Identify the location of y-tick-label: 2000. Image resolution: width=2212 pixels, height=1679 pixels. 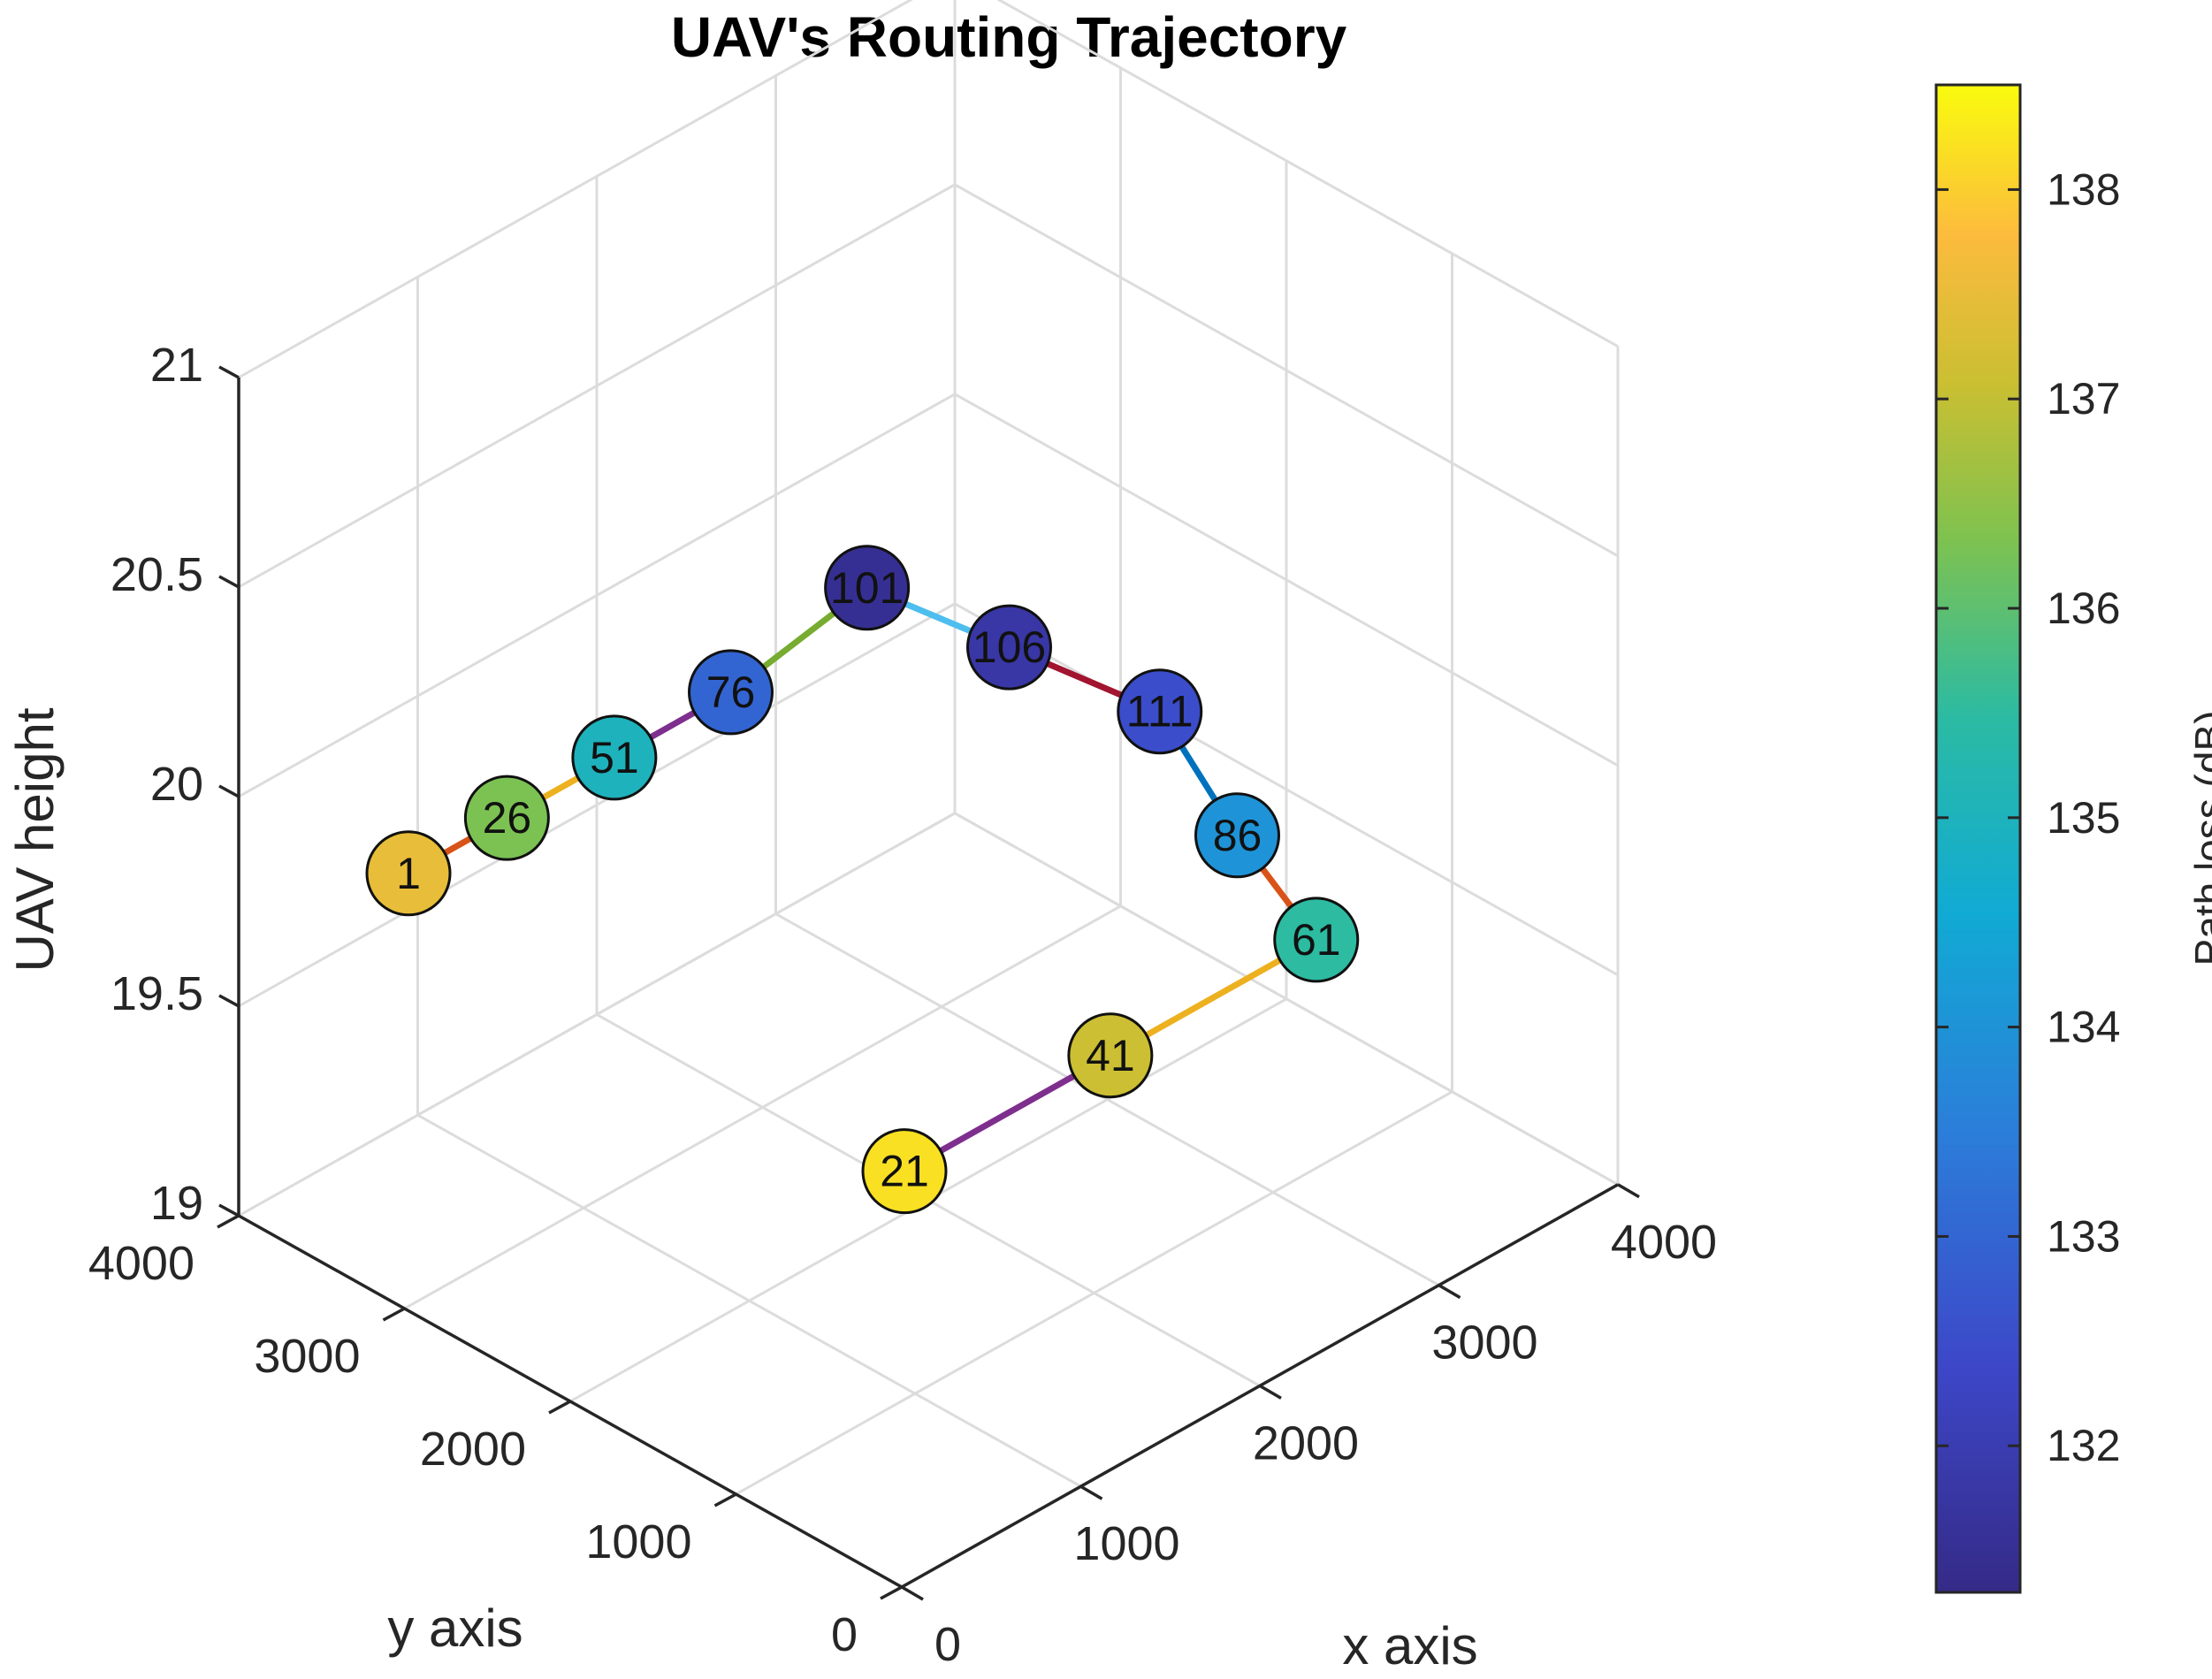
(473, 1449).